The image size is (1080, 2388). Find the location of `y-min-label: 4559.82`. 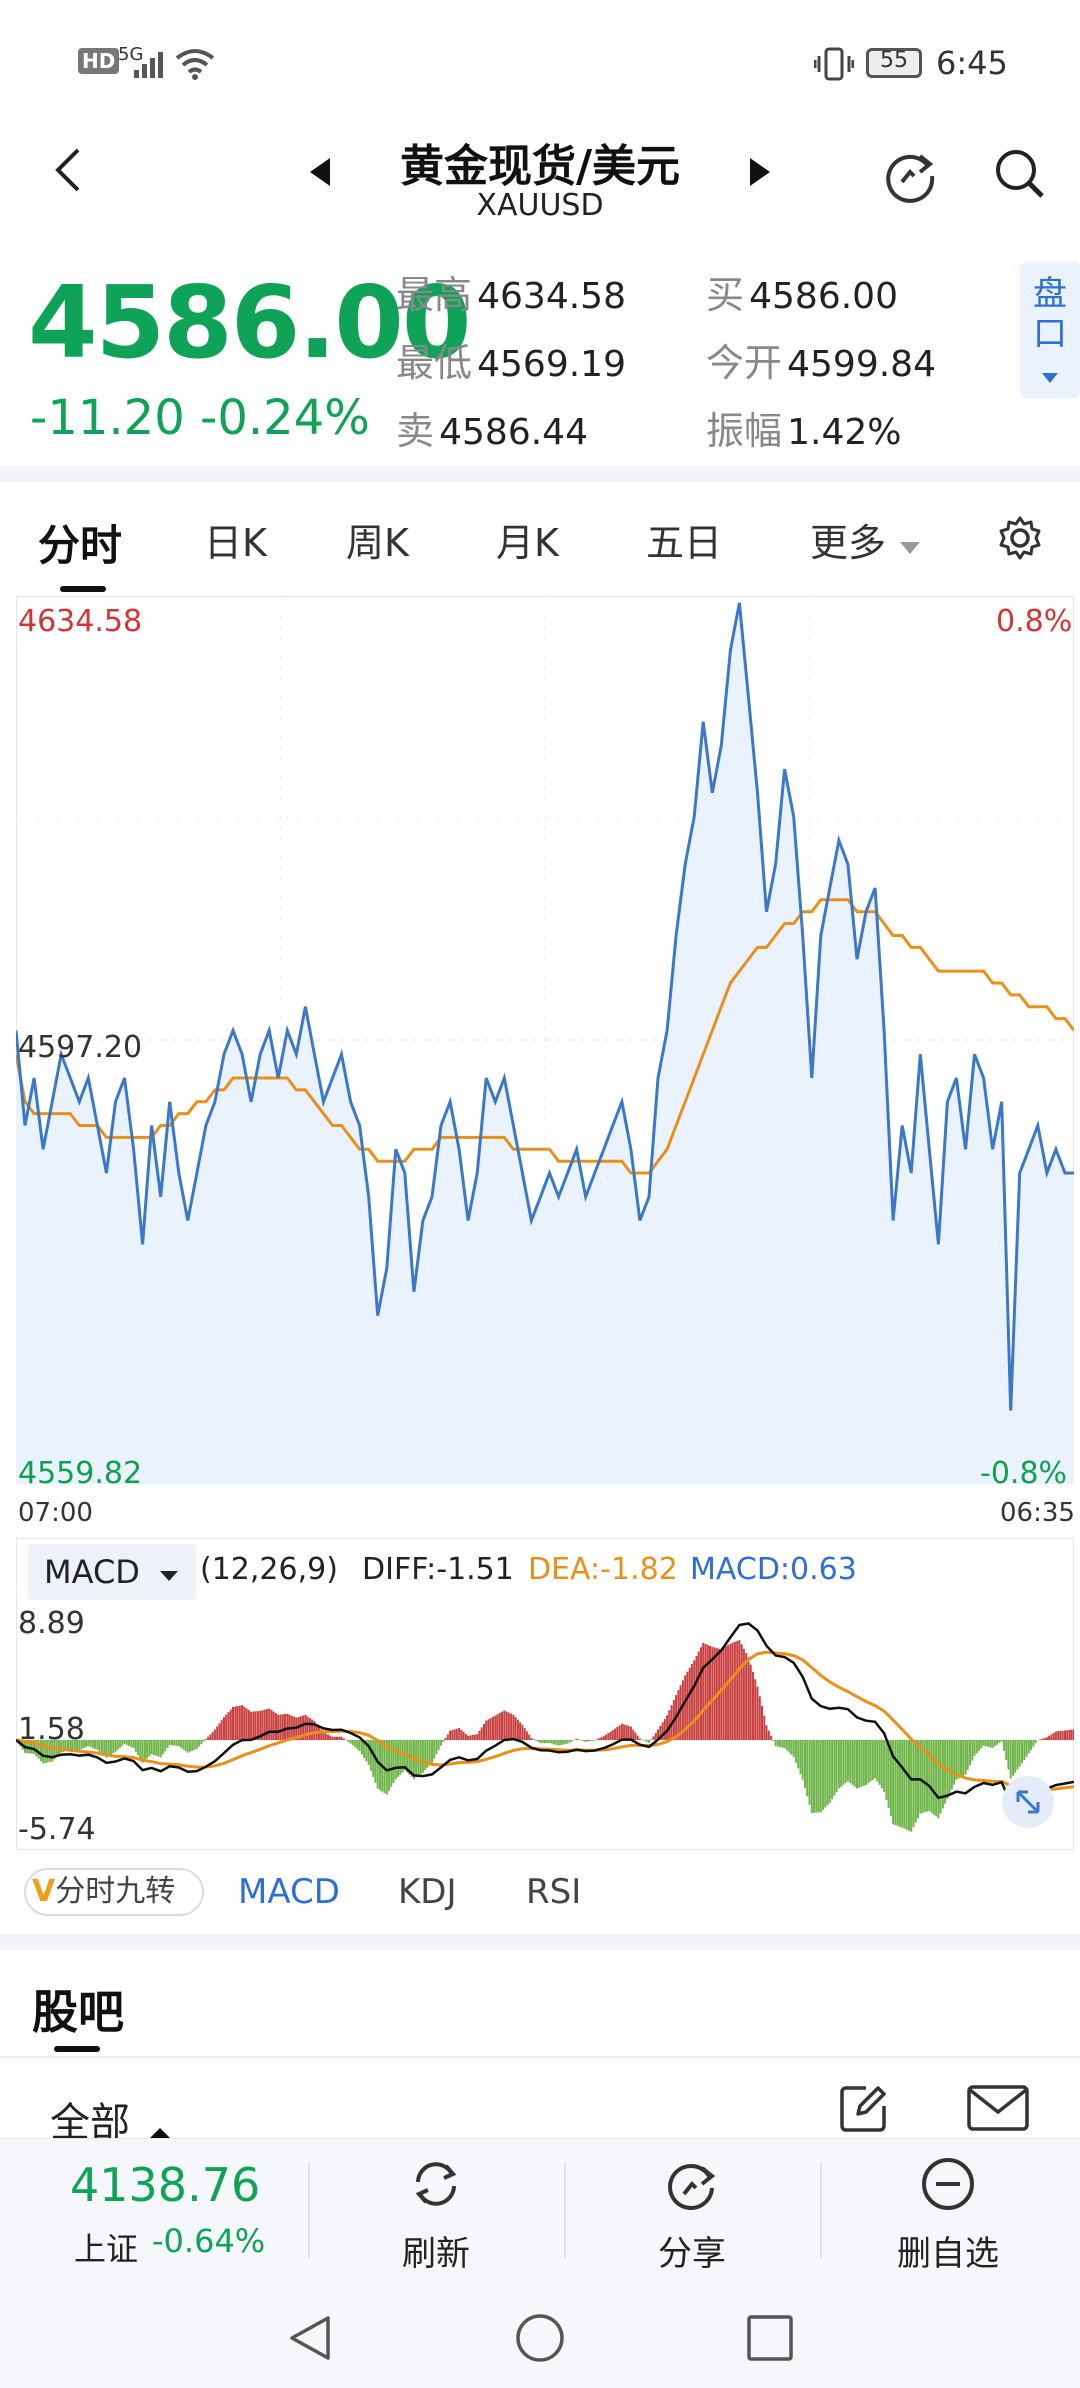

y-min-label: 4559.82 is located at coordinates (80, 1473).